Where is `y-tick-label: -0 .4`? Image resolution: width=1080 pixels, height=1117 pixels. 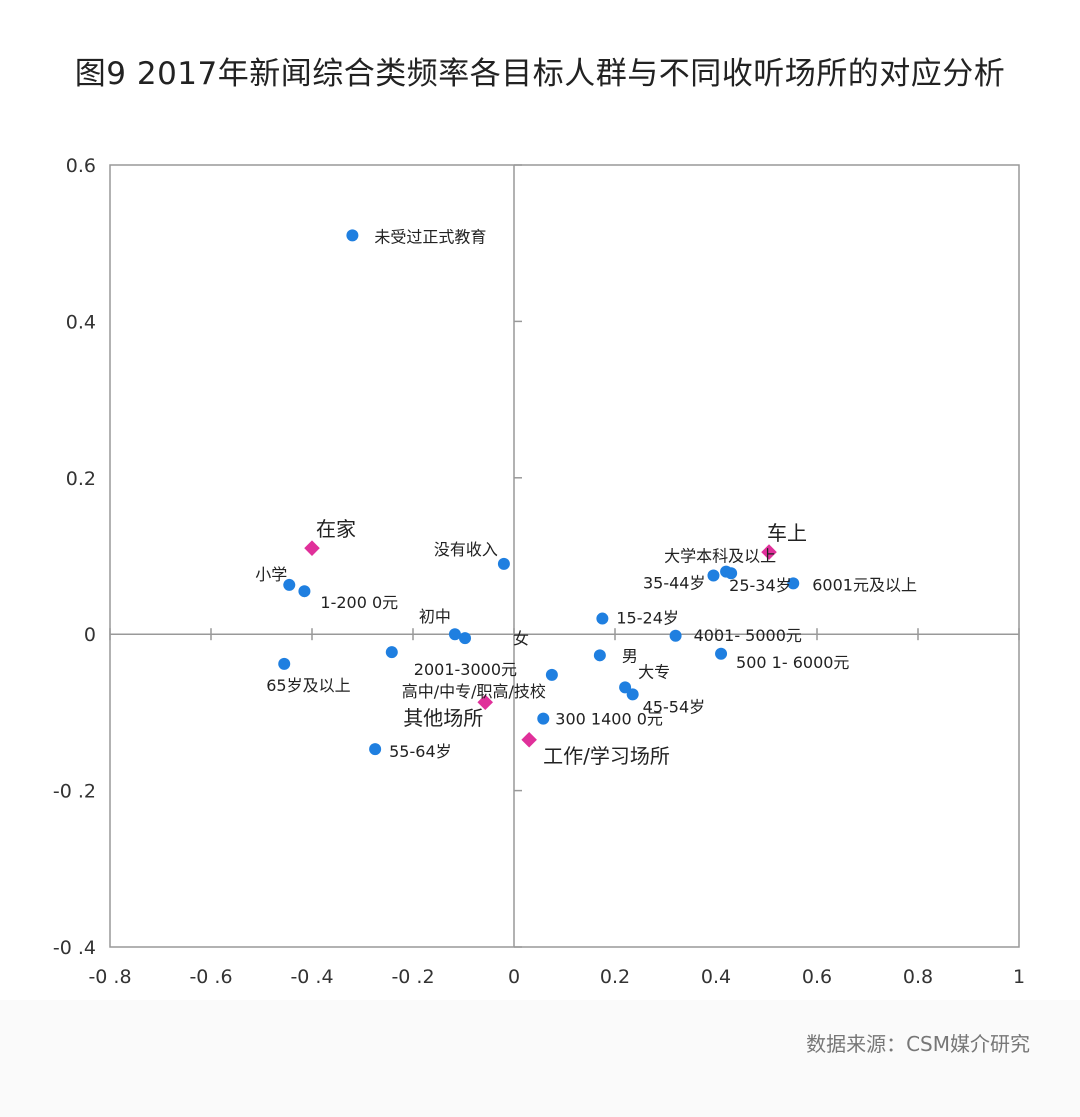
y-tick-label: -0 .4 is located at coordinates (74, 948).